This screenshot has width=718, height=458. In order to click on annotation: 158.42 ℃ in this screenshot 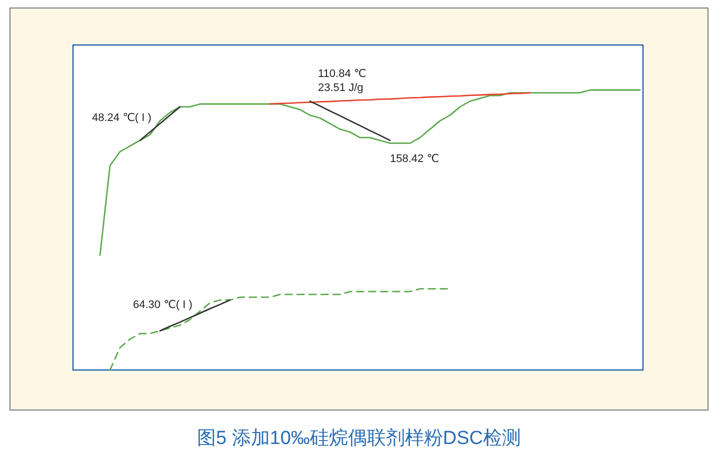, I will do `click(415, 159)`.